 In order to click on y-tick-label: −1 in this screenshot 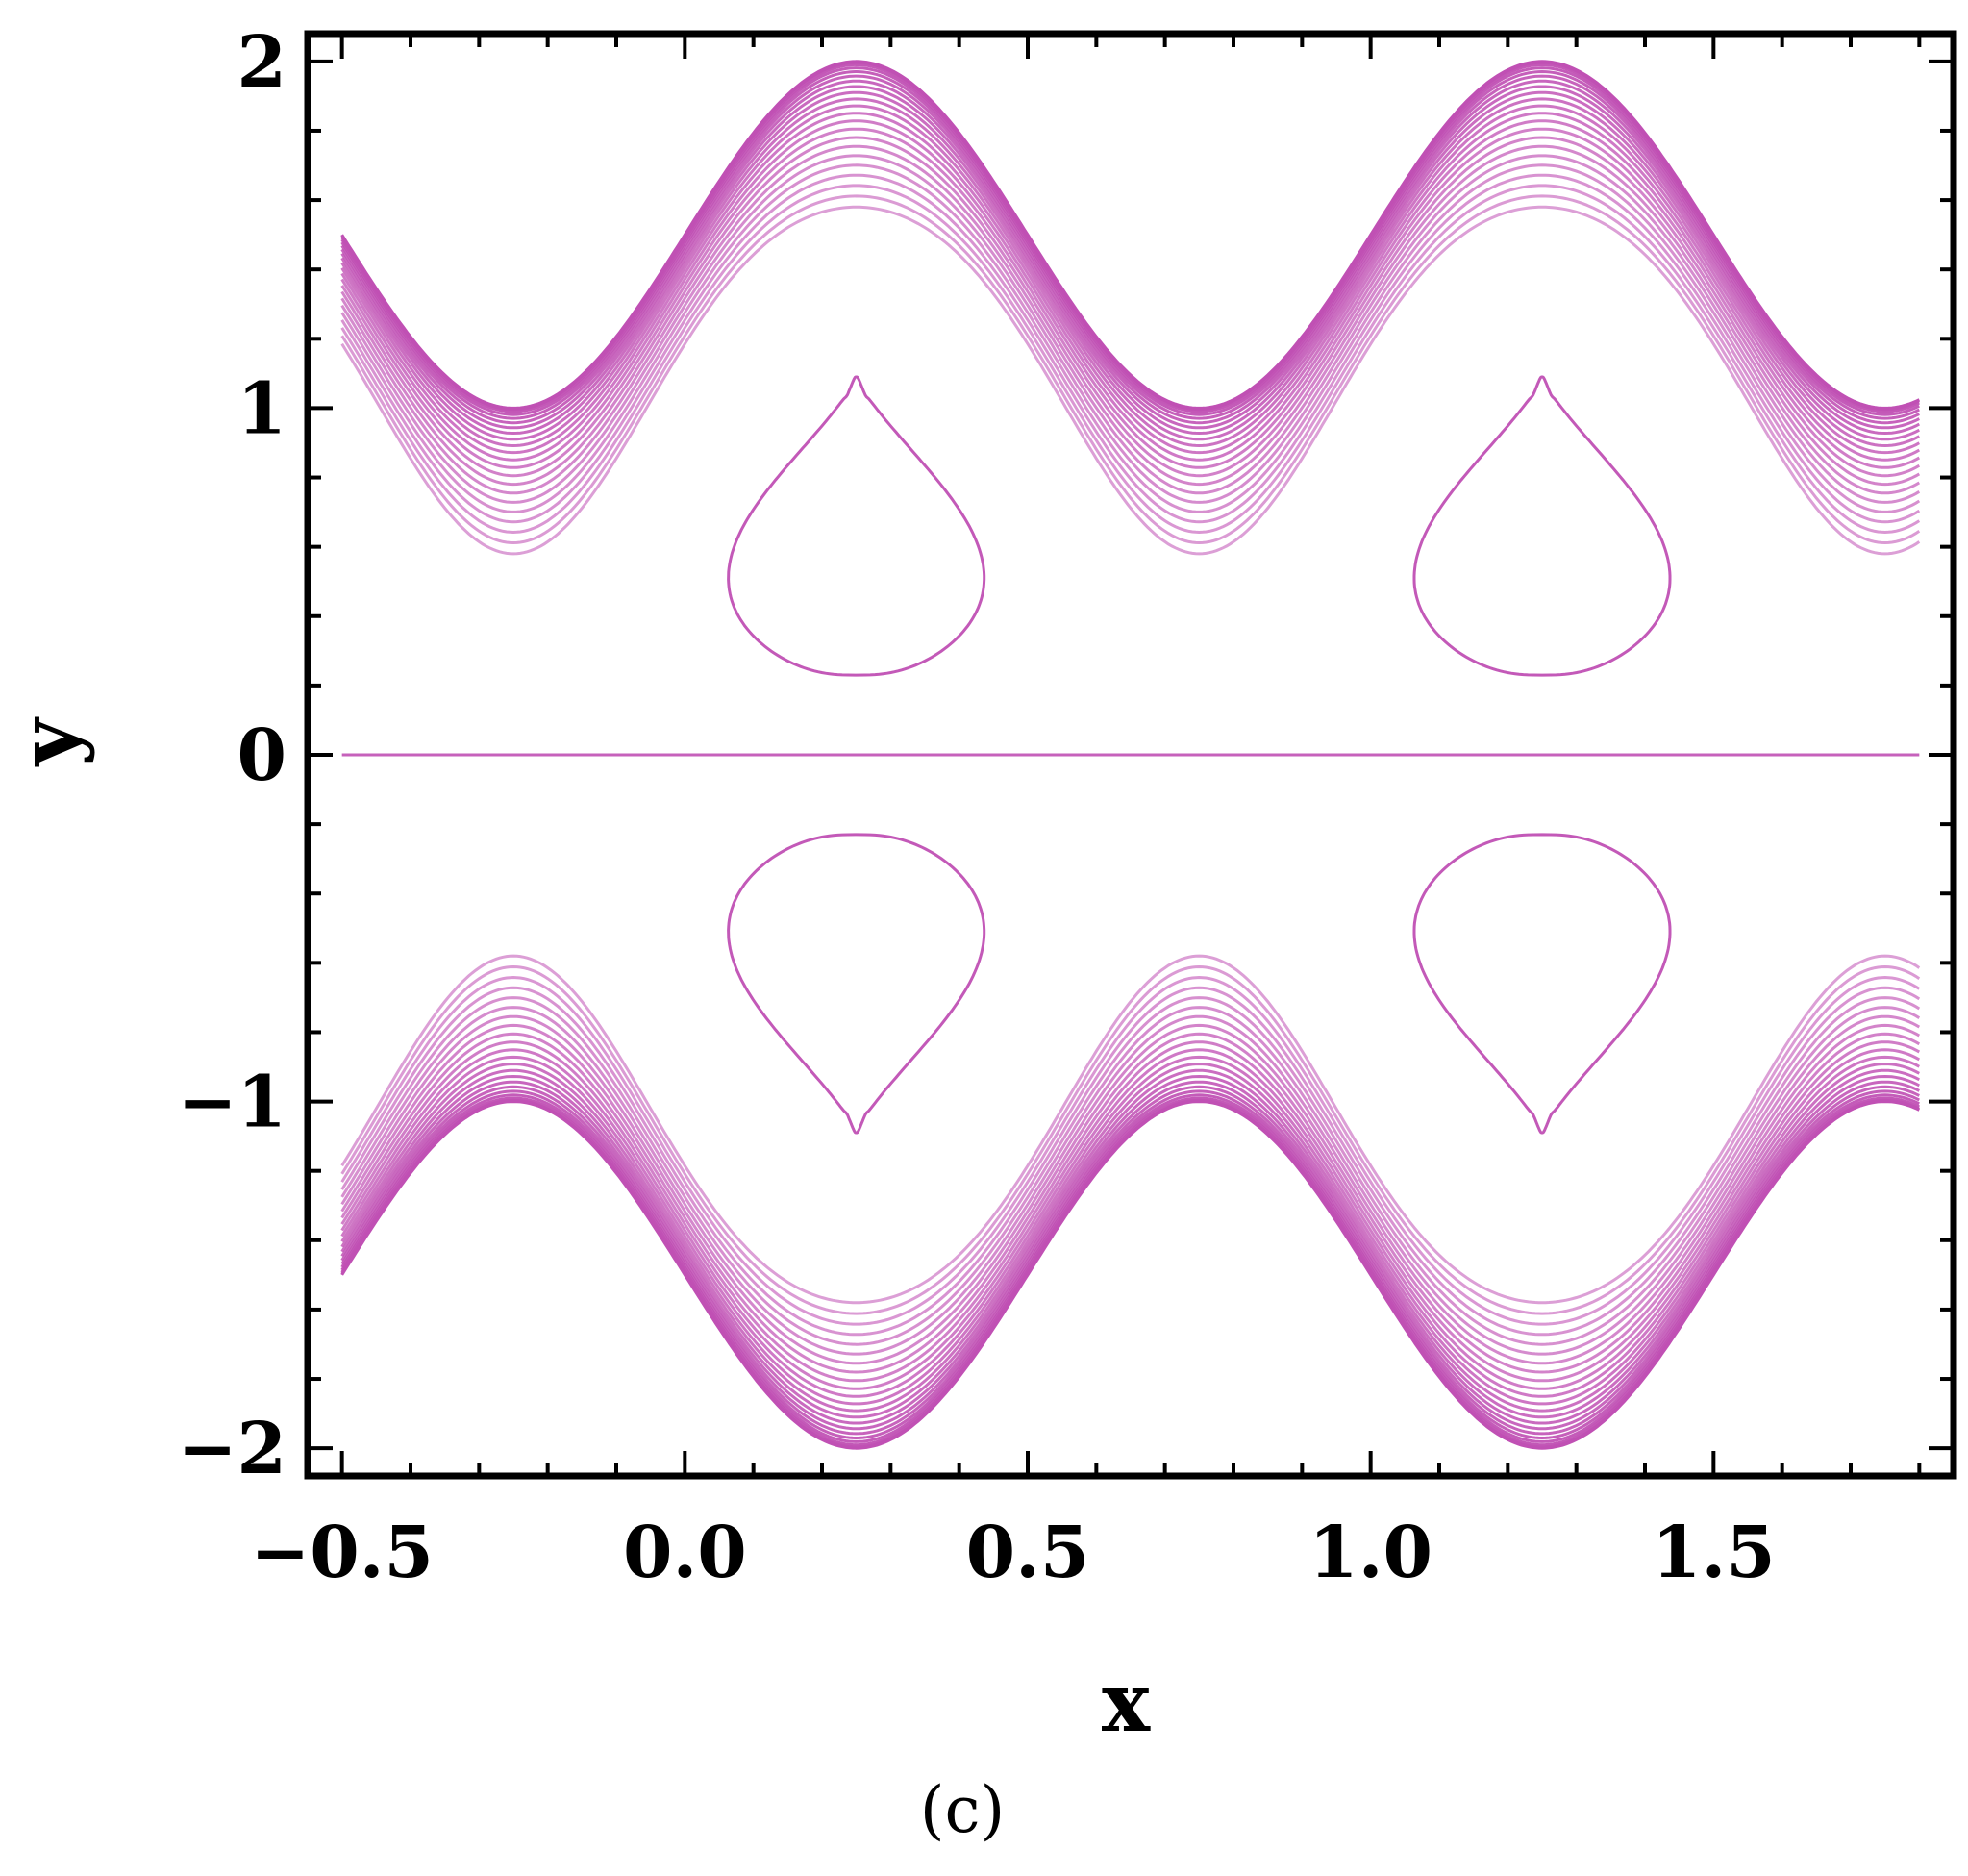, I will do `click(232, 1103)`.